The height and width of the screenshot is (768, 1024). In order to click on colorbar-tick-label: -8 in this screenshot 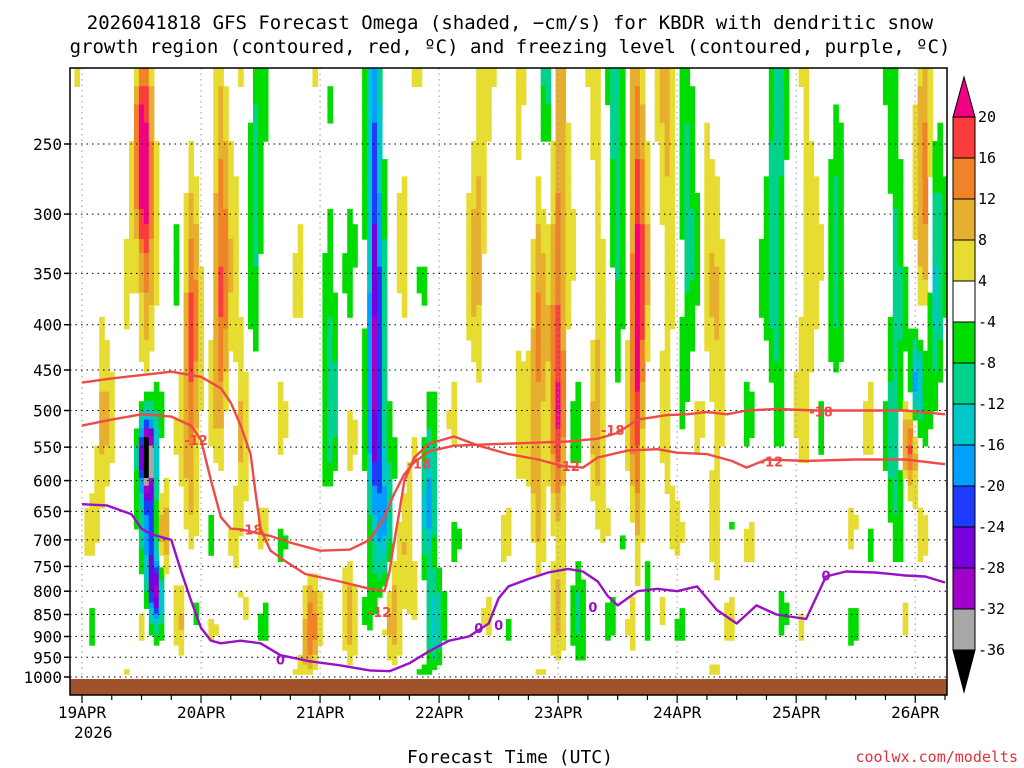, I will do `click(987, 363)`.